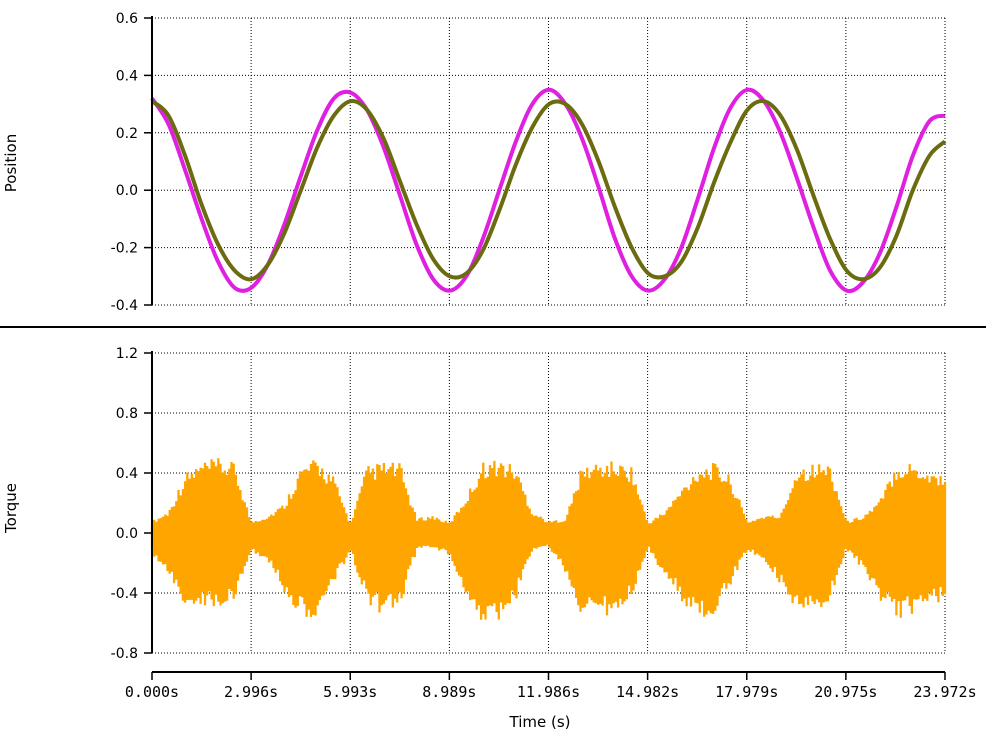  Describe the element at coordinates (152, 692) in the screenshot. I see `x-tick-label: 0.000s` at that location.